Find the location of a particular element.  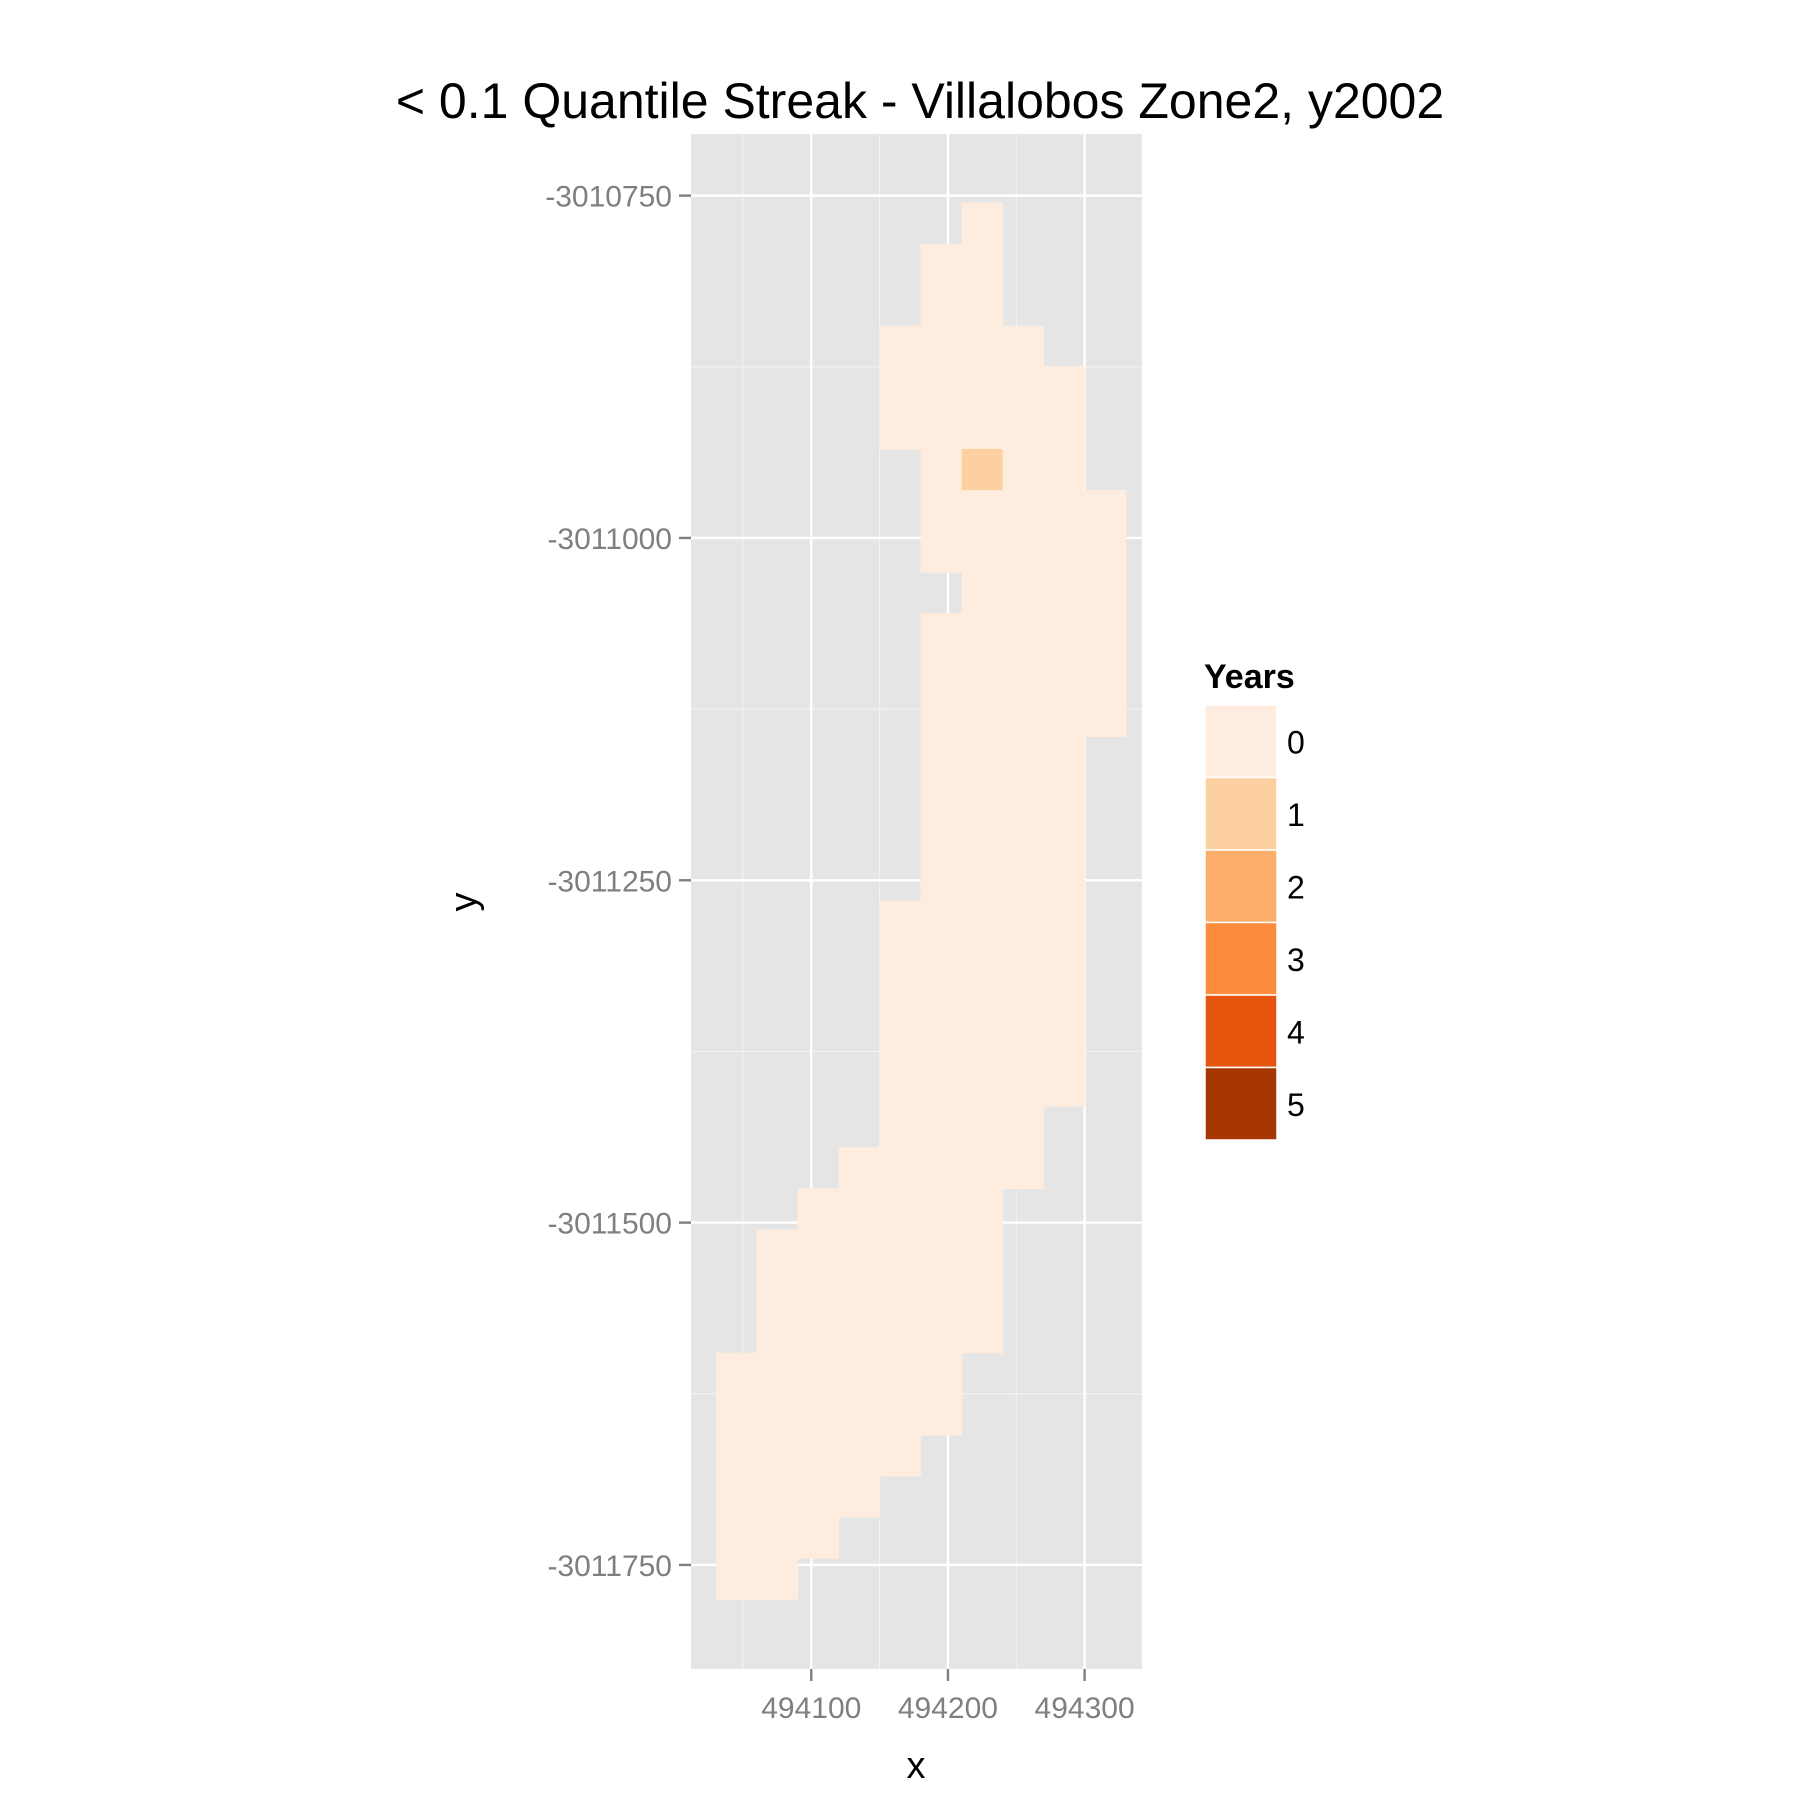

x-axis-label: x is located at coordinates (916, 1766).